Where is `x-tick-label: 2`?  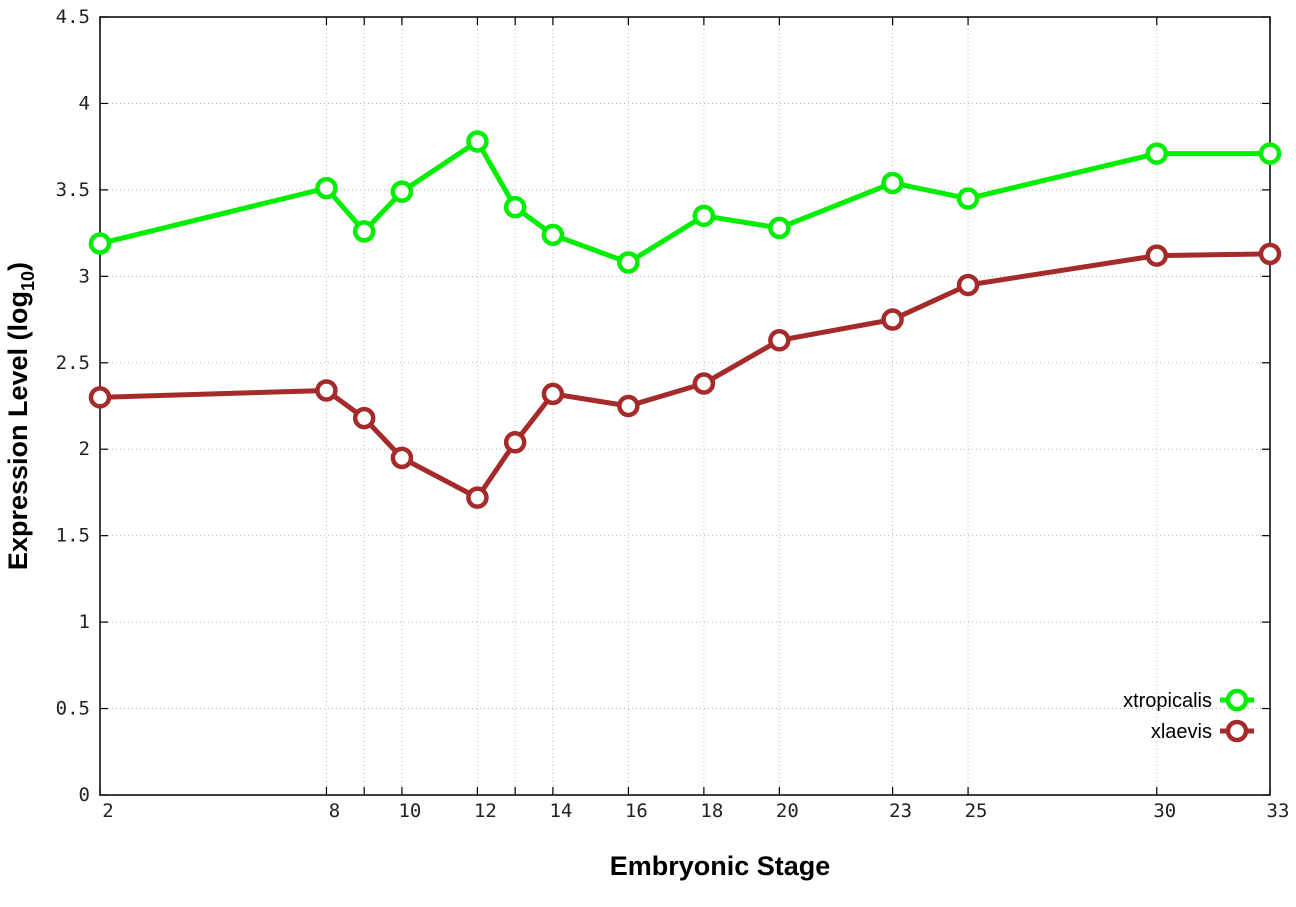
x-tick-label: 2 is located at coordinates (107, 811).